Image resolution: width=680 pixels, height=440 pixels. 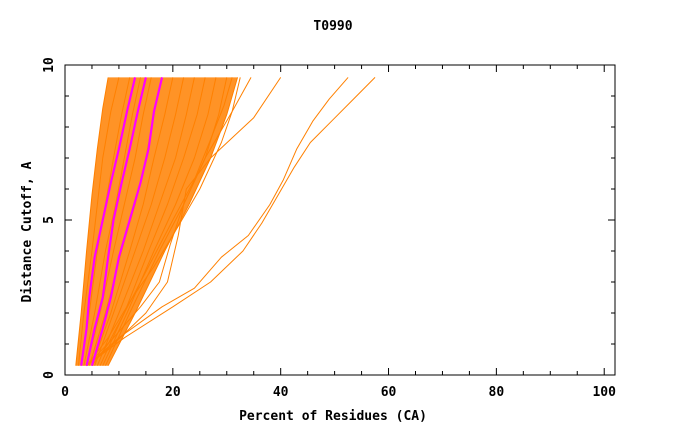 I want to click on x-tick-label: 40, so click(x=281, y=392).